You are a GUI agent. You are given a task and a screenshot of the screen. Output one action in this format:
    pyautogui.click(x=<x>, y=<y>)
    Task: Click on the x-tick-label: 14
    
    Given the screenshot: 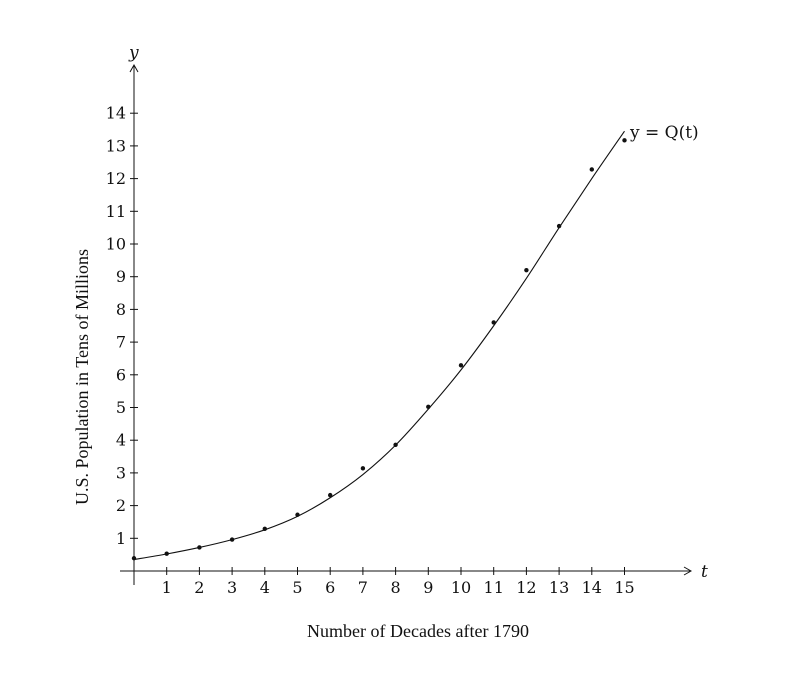 What is the action you would take?
    pyautogui.click(x=592, y=587)
    